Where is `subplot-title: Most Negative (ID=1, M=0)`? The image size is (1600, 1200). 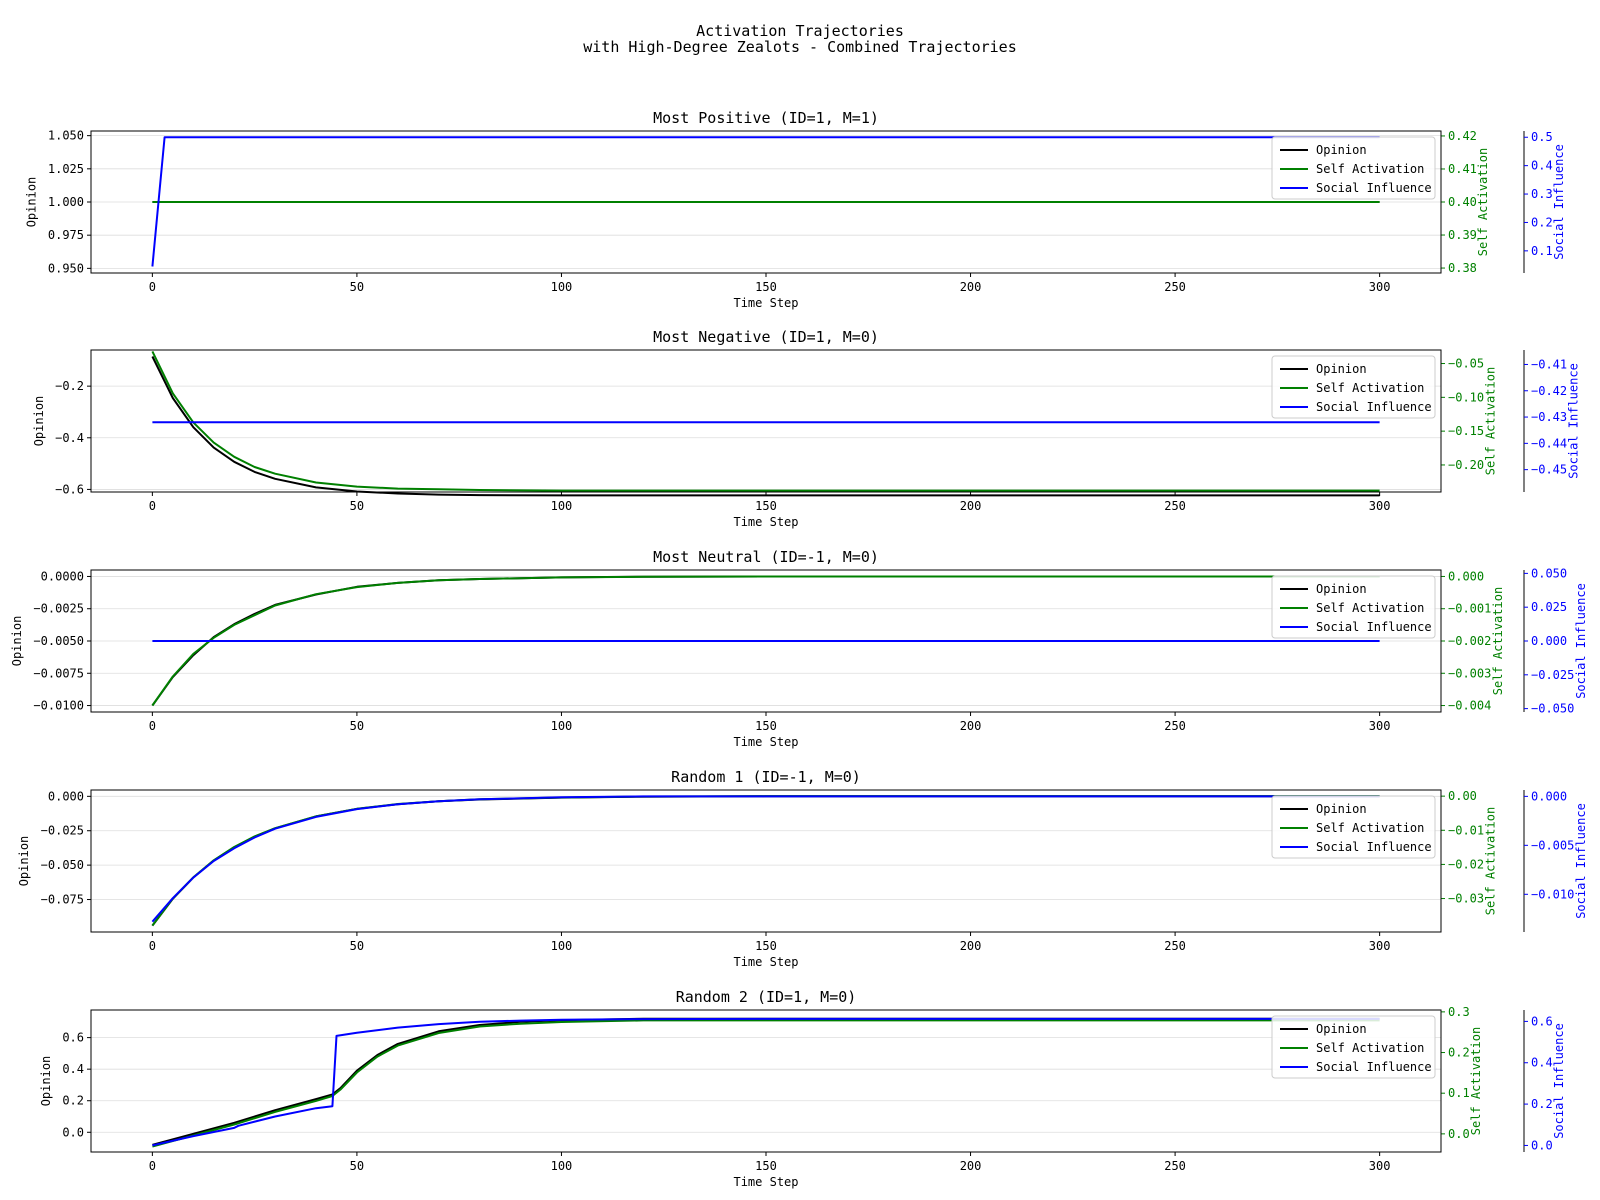
subplot-title: Most Negative (ID=1, M=0) is located at coordinates (766, 337).